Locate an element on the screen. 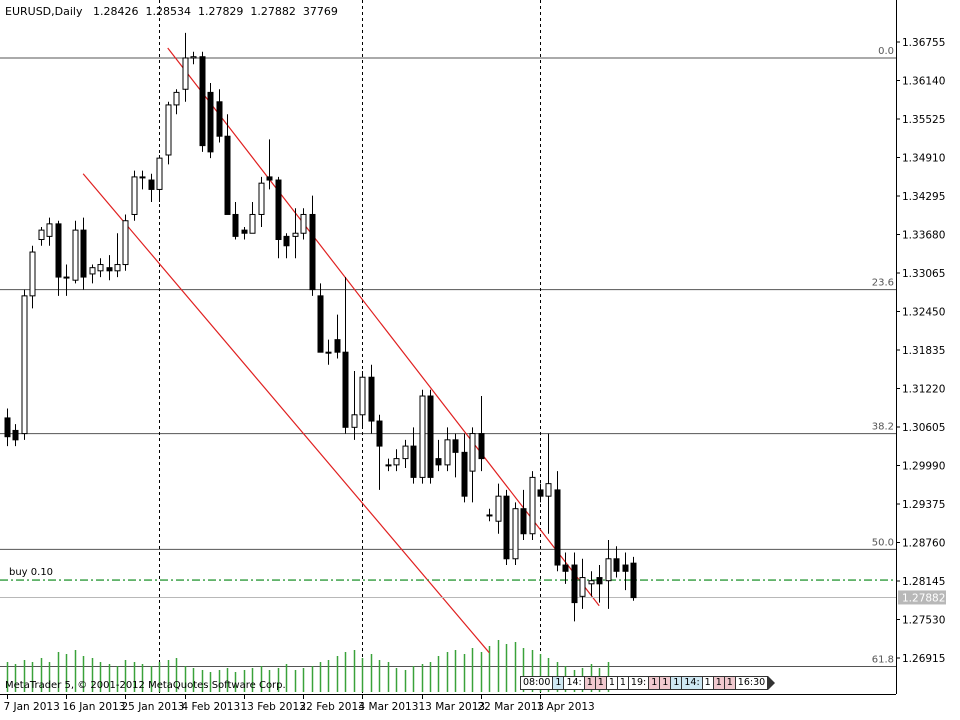 The width and height of the screenshot is (960, 720). price-tick-label: 1.33065 is located at coordinates (923, 274).